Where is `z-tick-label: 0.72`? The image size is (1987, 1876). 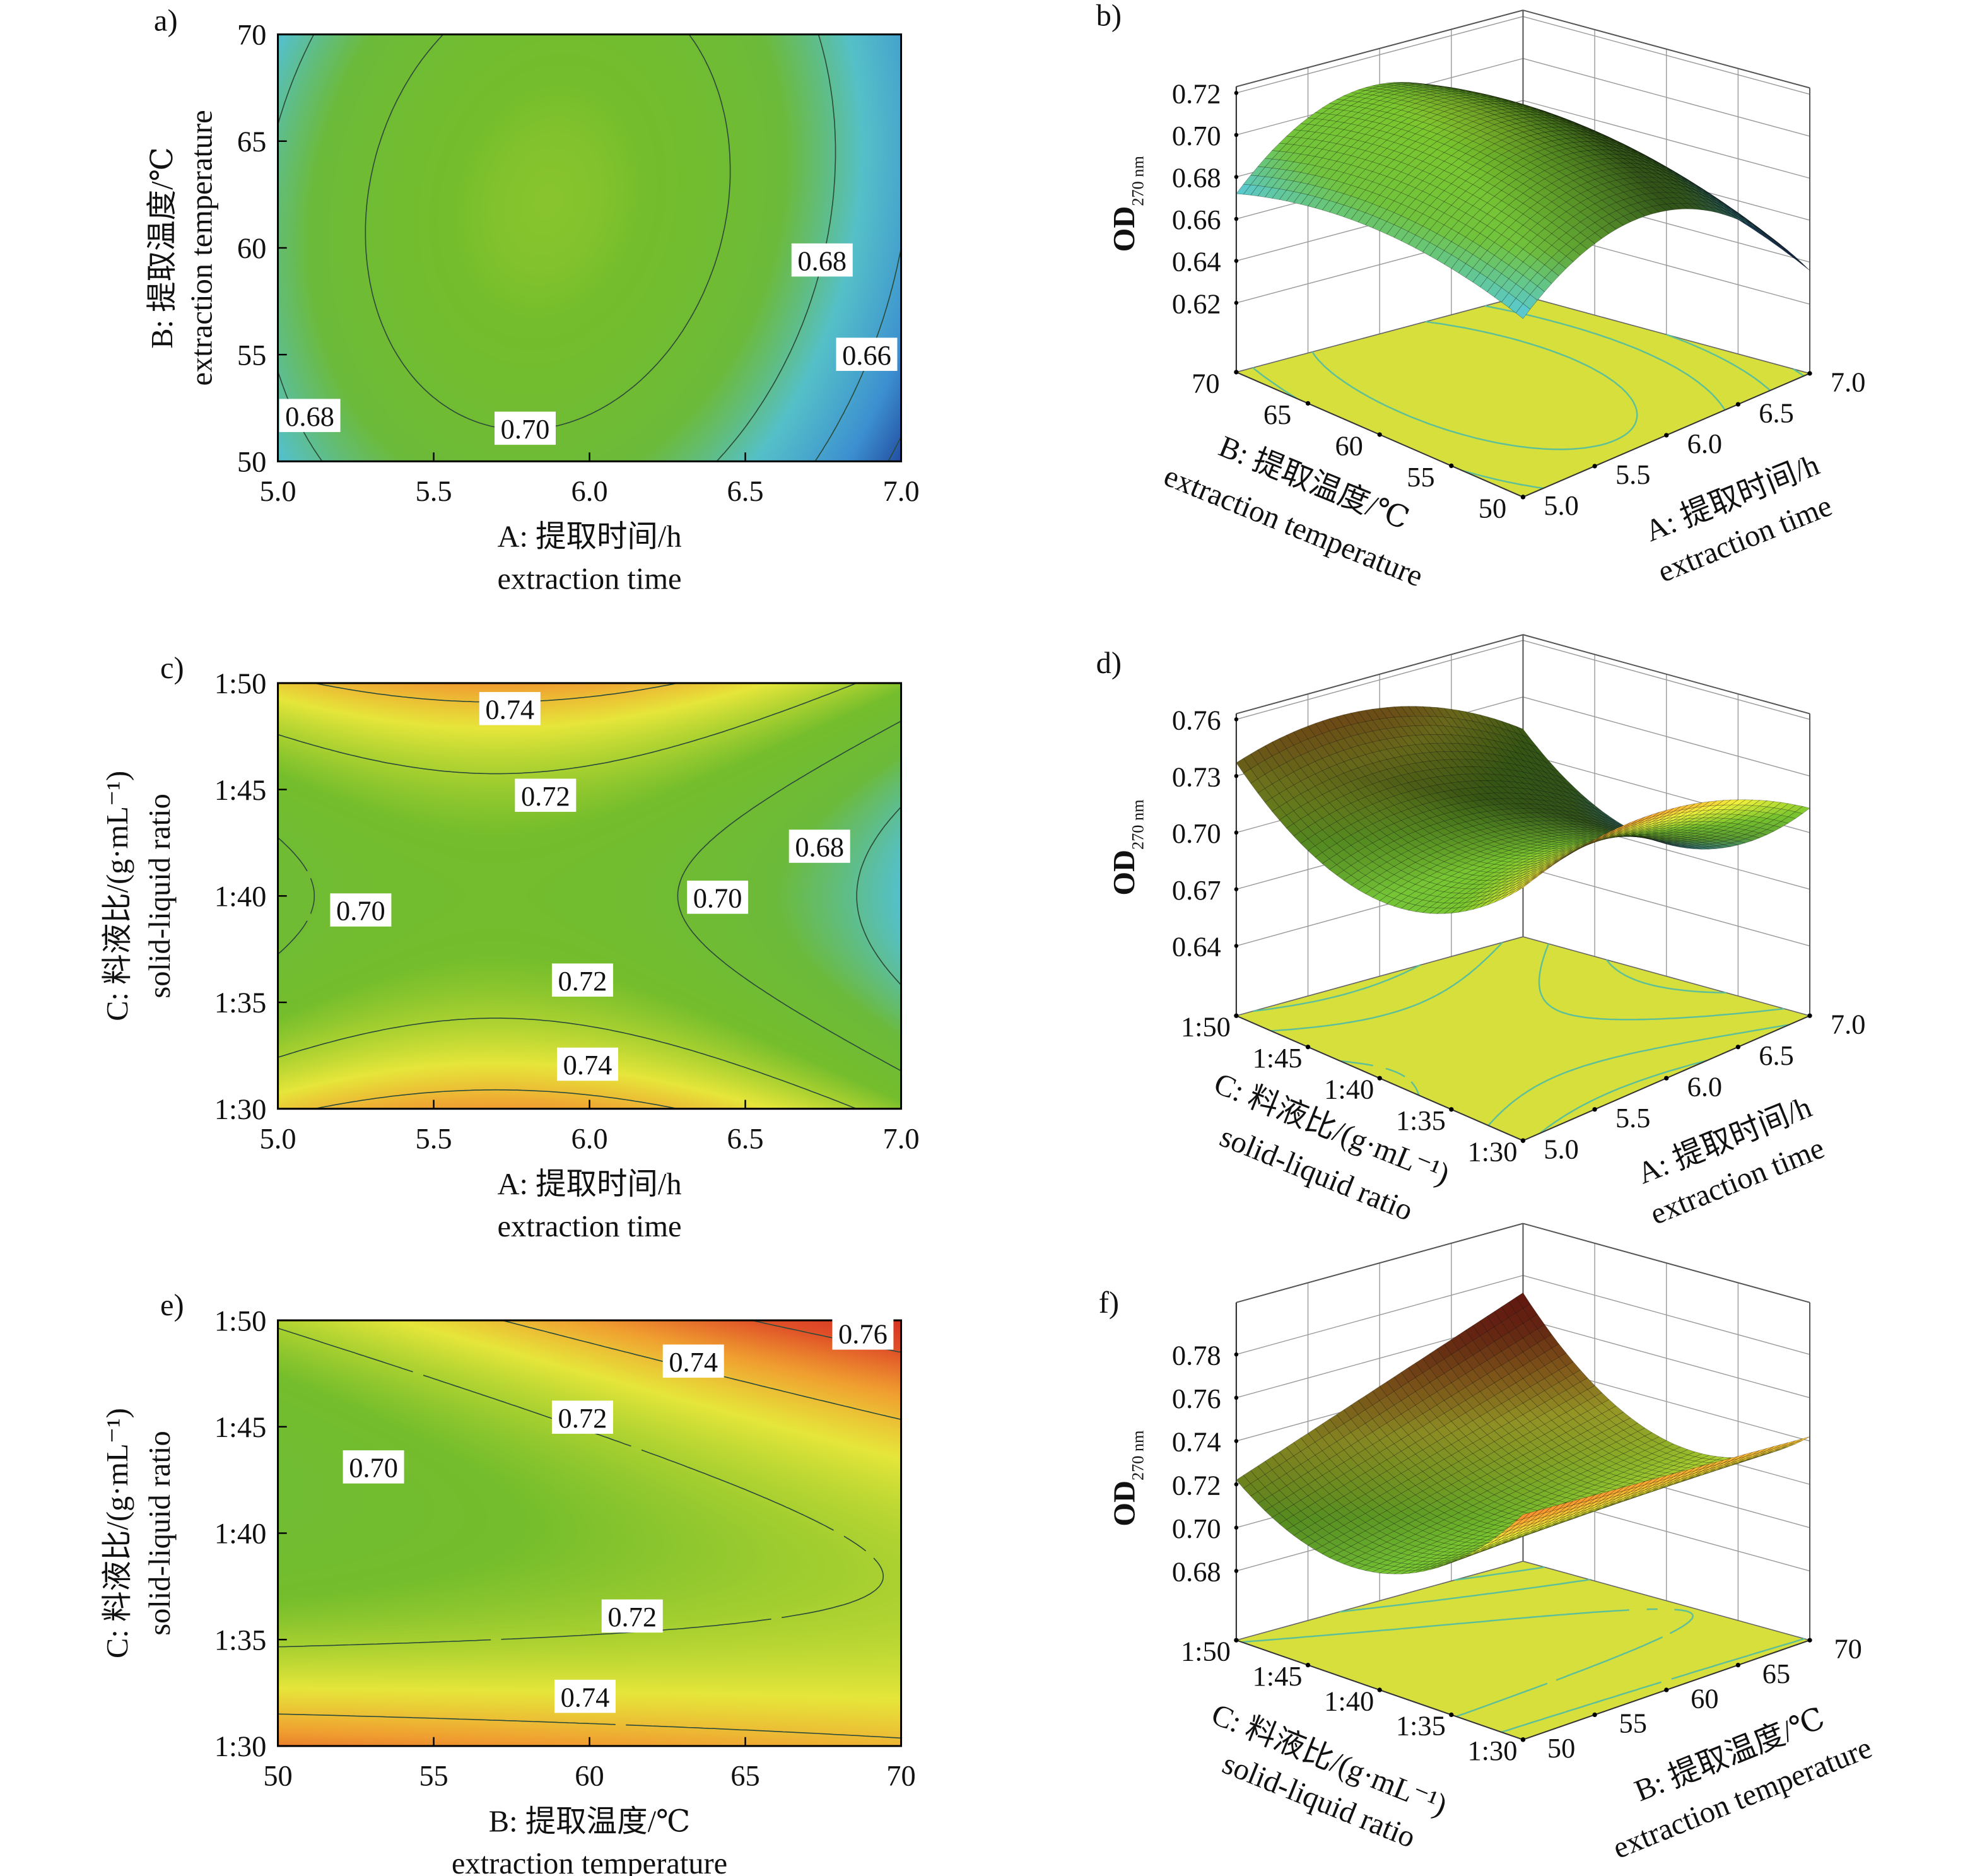
z-tick-label: 0.72 is located at coordinates (1196, 94).